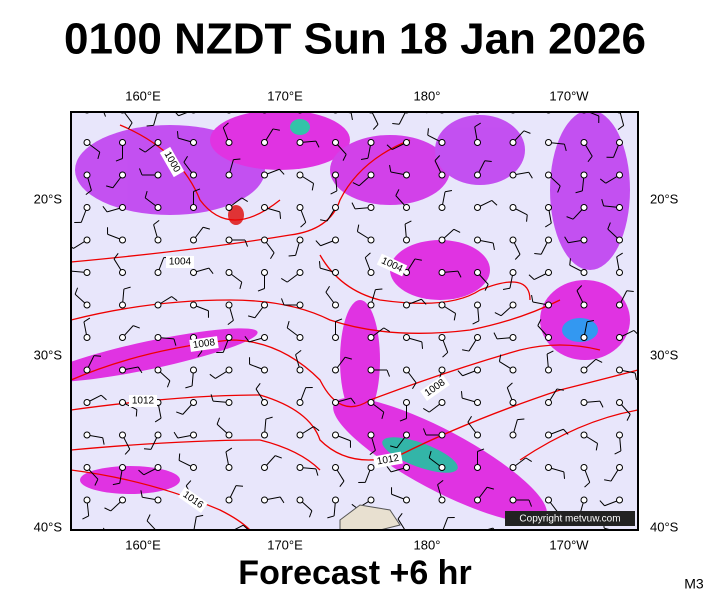  I want to click on lon-label-bottom: 160°E, so click(143, 544).